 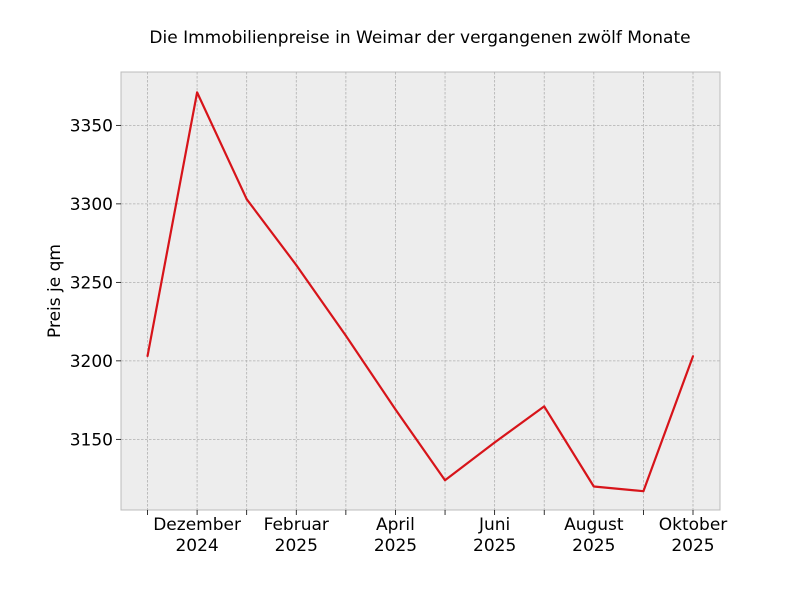 I want to click on y-tick-label: 3300, so click(x=91, y=205).